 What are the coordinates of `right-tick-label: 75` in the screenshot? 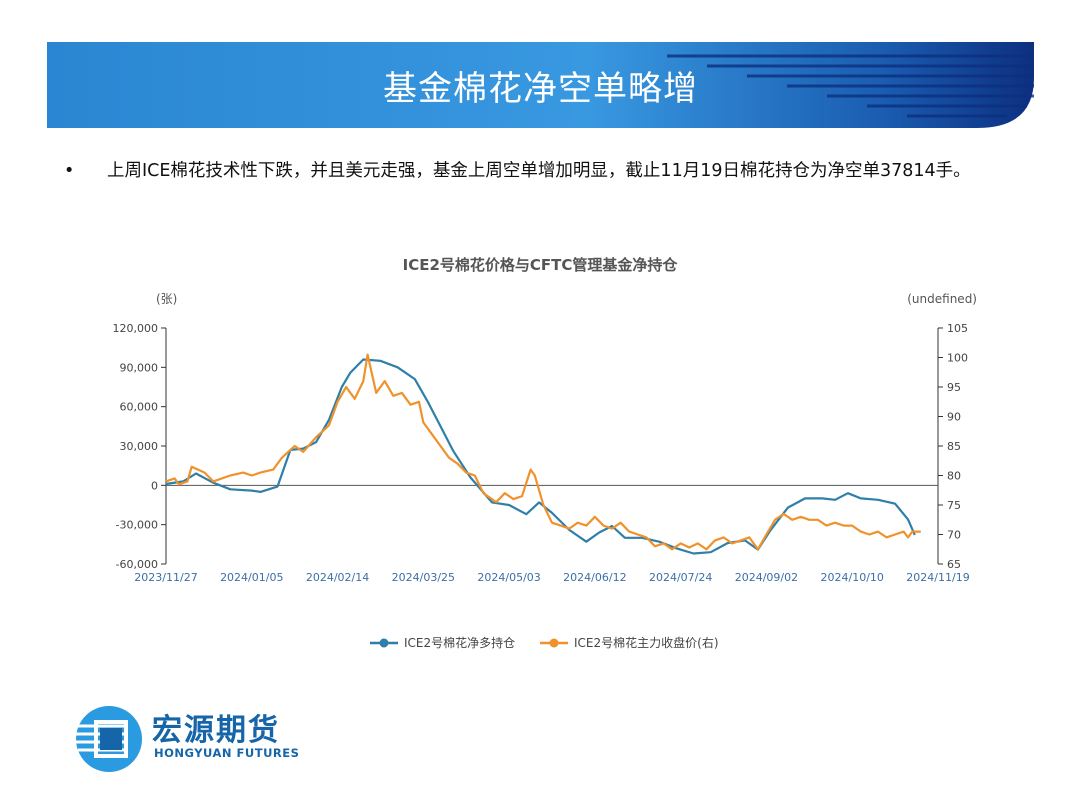 It's located at (954, 505).